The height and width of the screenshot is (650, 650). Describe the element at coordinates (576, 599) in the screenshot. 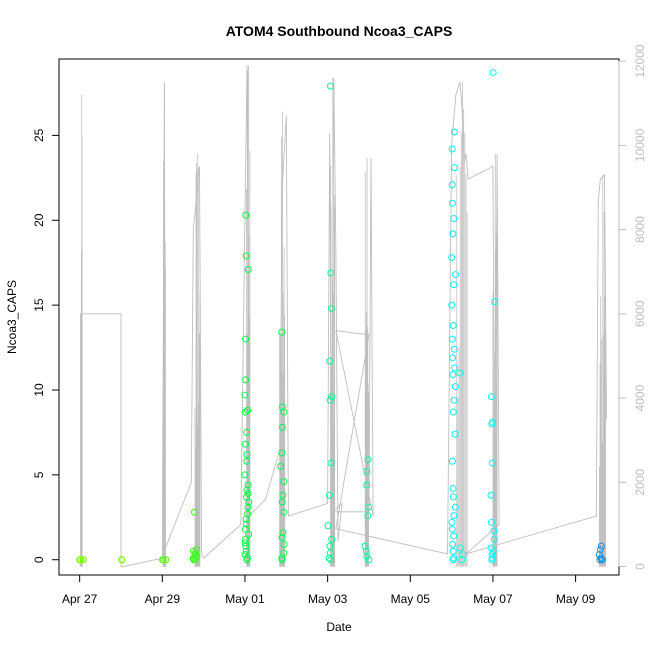

I see `x-tick-label-6: May 09` at that location.